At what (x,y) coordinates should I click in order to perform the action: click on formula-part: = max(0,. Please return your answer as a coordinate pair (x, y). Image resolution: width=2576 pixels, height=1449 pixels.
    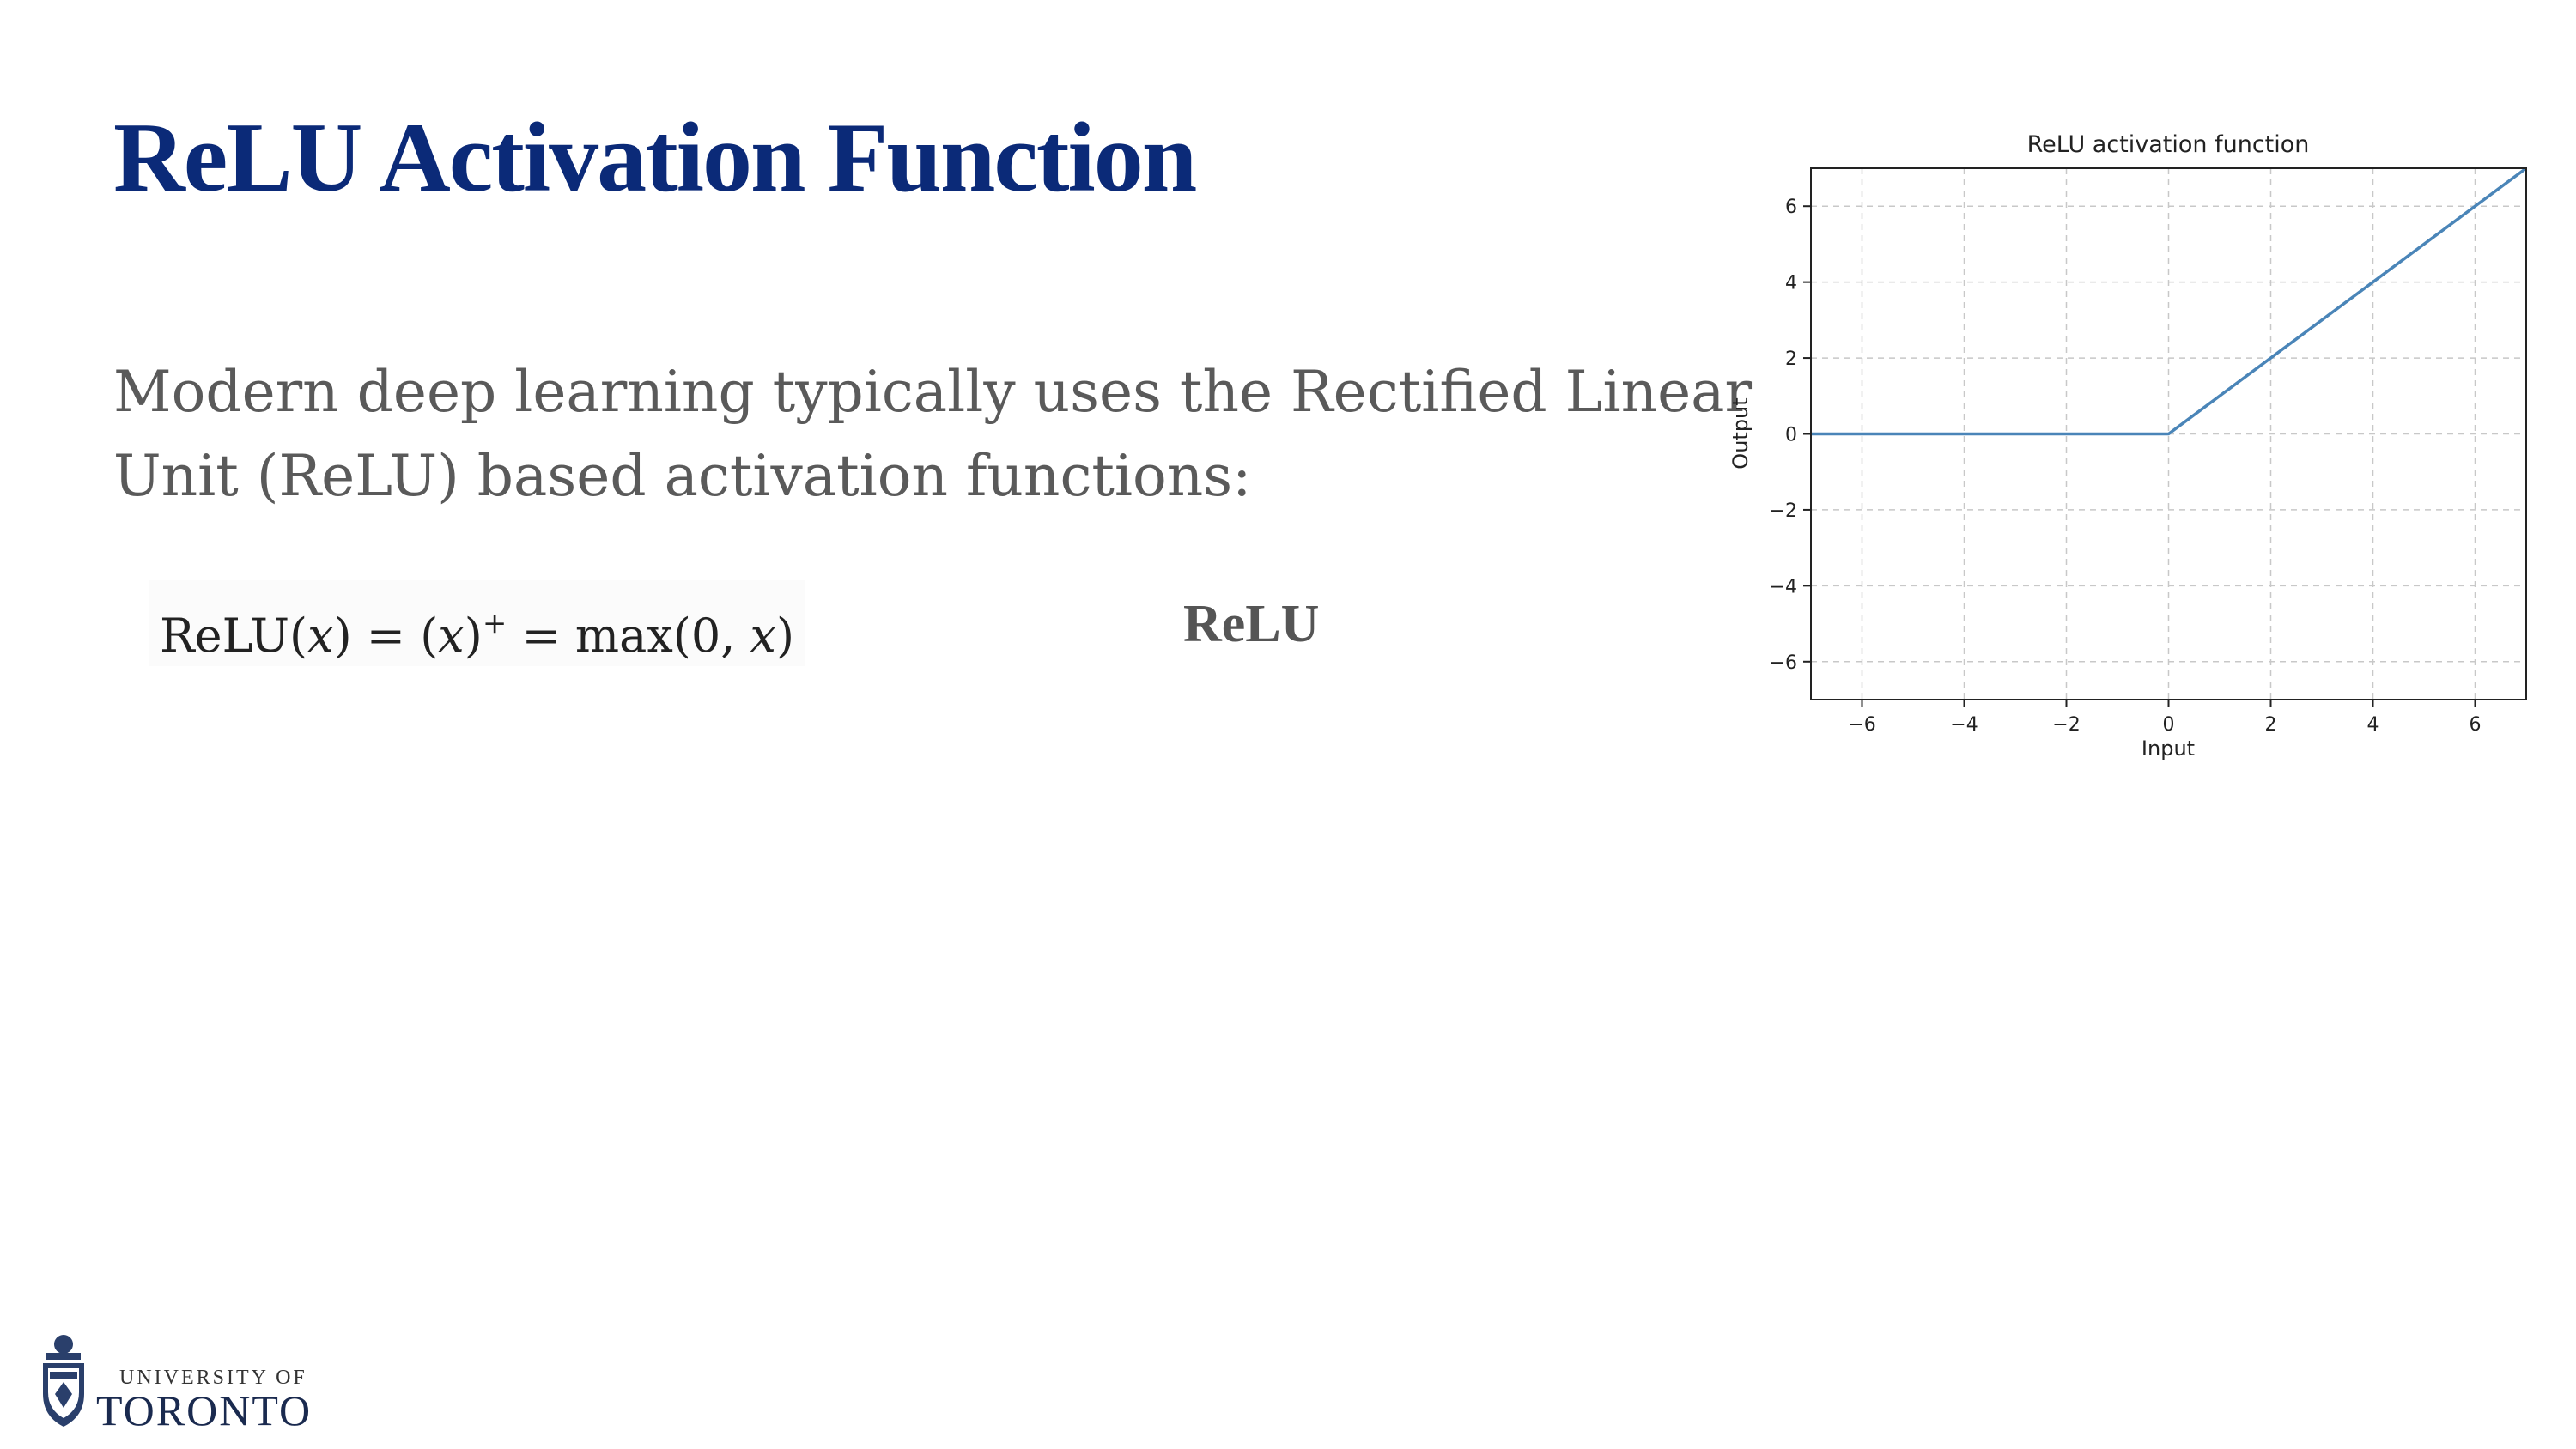
    Looking at the image, I should click on (629, 636).